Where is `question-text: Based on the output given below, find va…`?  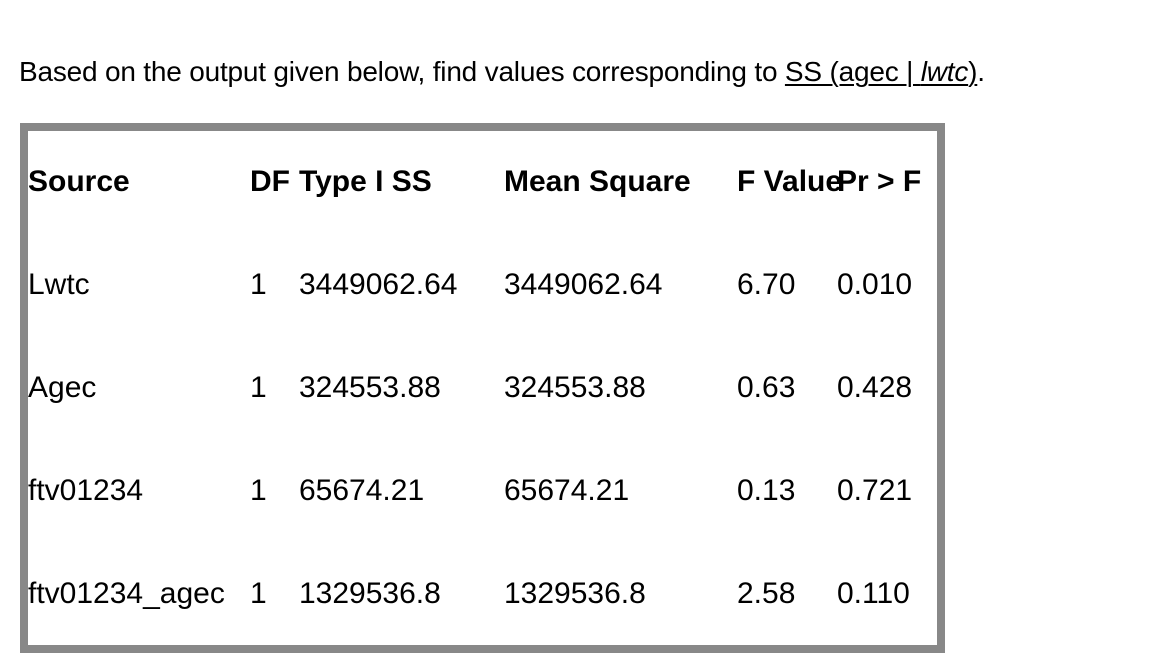 question-text: Based on the output given below, find va… is located at coordinates (502, 72).